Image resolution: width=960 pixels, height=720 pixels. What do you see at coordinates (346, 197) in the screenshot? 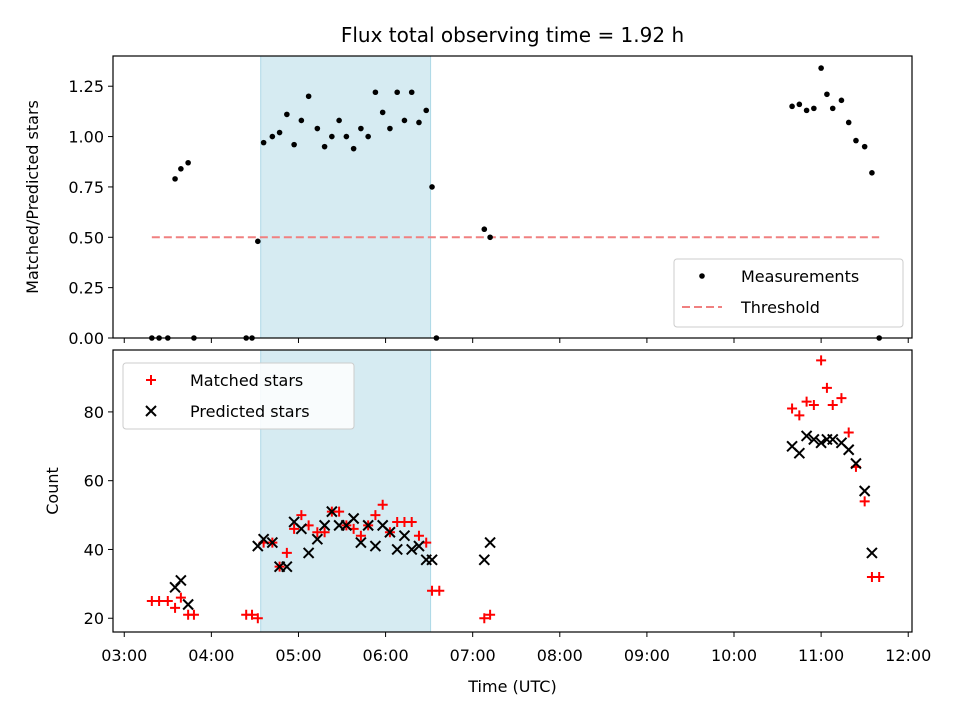
I see `shaded-time-region` at bounding box center [346, 197].